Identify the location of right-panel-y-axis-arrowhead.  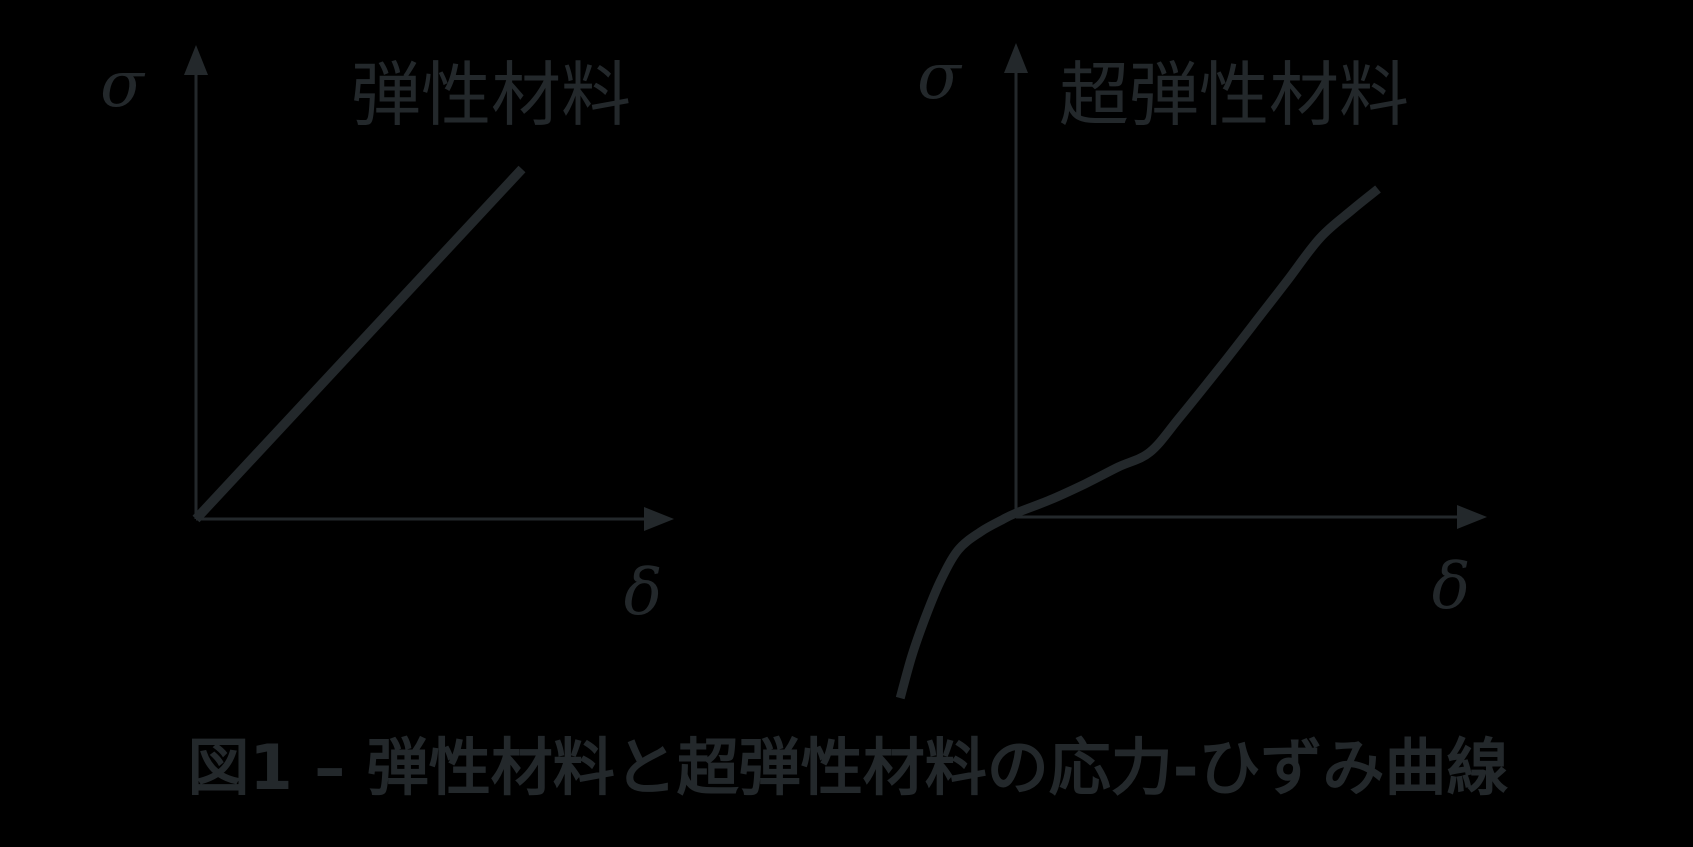
(1016, 58).